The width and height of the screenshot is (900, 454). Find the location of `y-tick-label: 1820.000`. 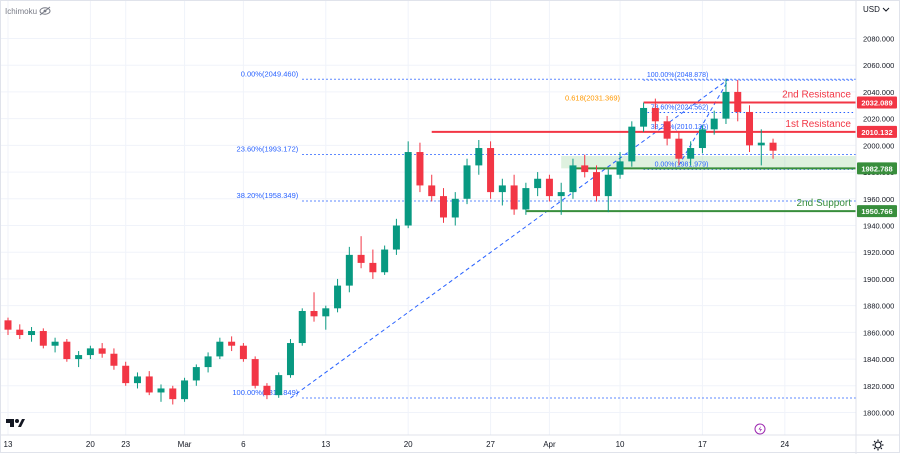

y-tick-label: 1820.000 is located at coordinates (878, 386).